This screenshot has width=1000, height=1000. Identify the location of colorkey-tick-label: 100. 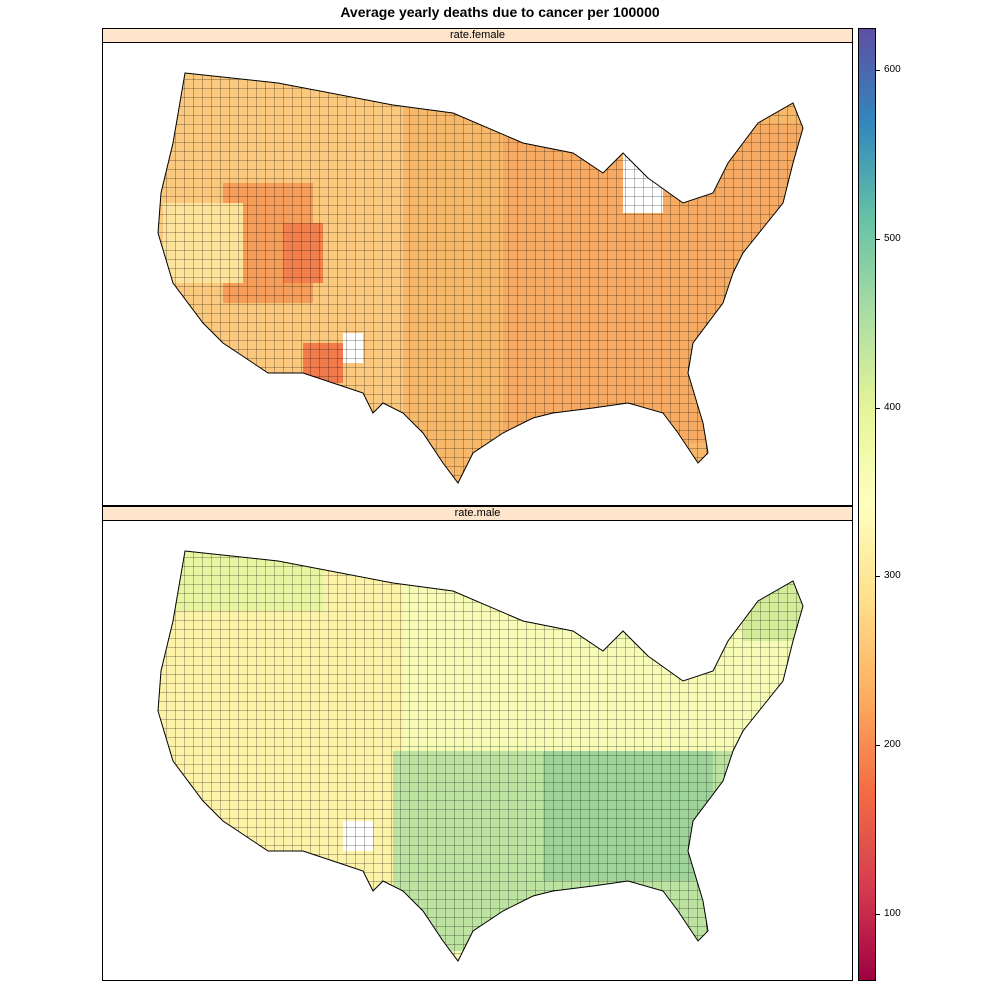
(892, 913).